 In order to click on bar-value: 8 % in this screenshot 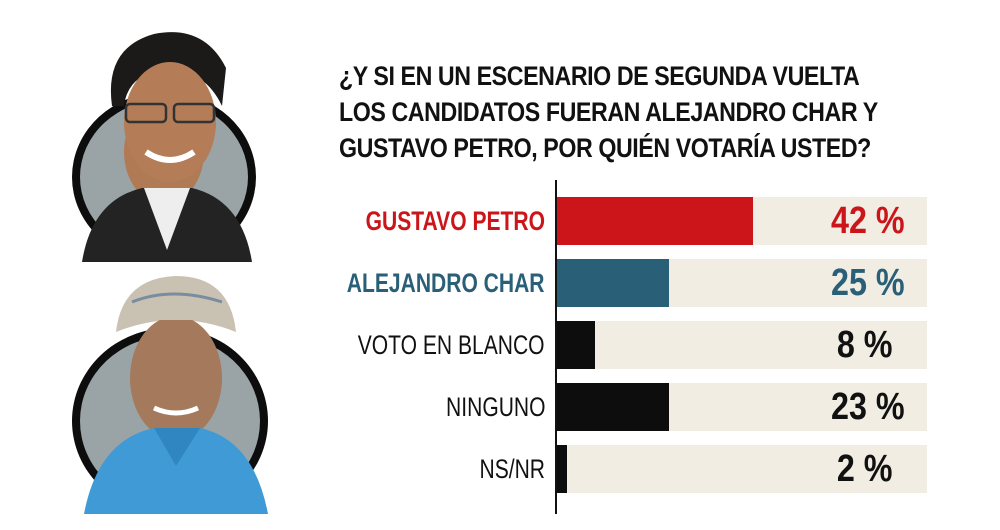, I will do `click(864, 345)`.